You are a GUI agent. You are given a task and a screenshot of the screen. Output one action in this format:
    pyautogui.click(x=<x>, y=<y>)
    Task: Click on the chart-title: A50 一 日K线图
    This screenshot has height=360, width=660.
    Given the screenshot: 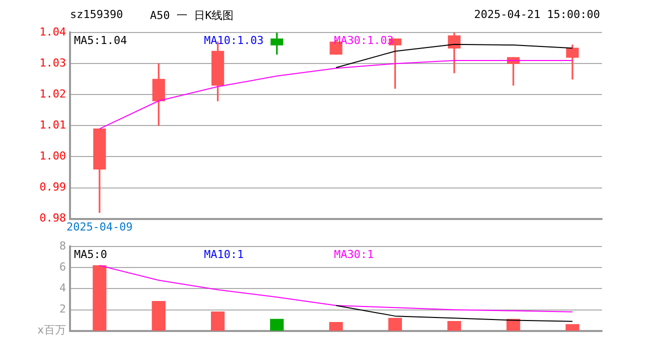 What is the action you would take?
    pyautogui.click(x=192, y=15)
    